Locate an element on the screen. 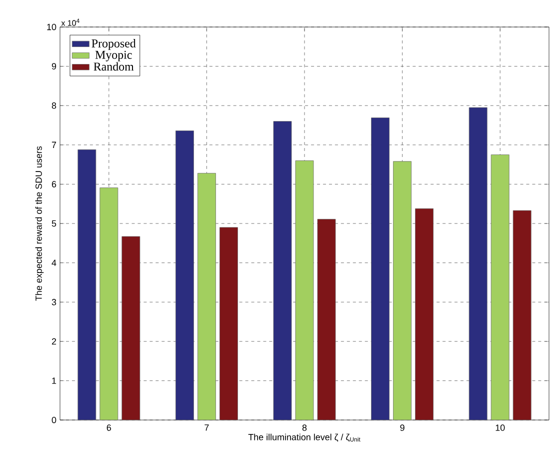 The height and width of the screenshot is (466, 558). y-tick-label: 2 is located at coordinates (54, 341).